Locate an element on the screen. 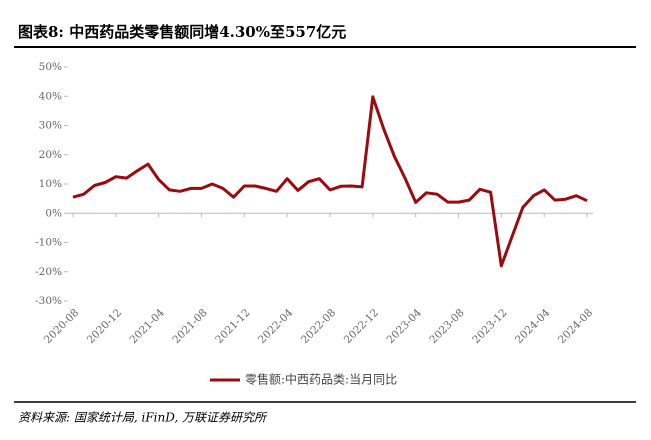 Image resolution: width=651 pixels, height=440 pixels. x-tick-label: 2021-04 is located at coordinates (148, 327).